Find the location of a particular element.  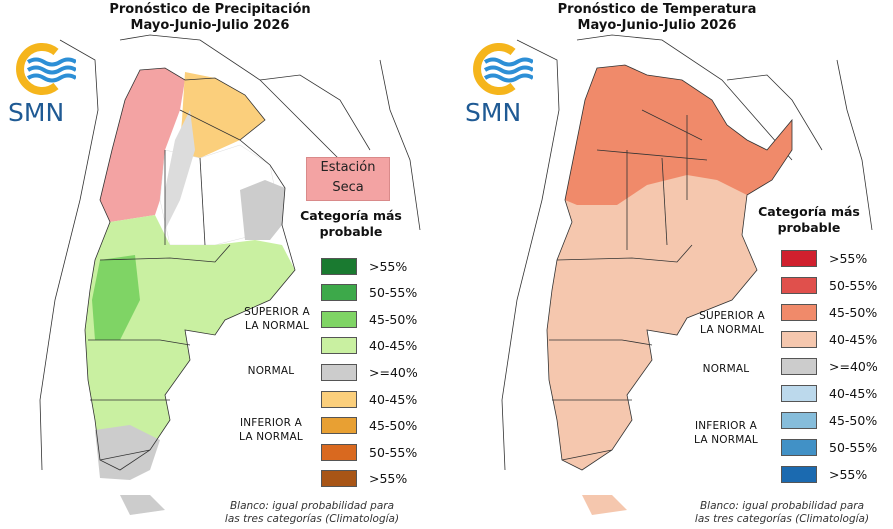

smn-logo-text: SMN is located at coordinates (493, 112).